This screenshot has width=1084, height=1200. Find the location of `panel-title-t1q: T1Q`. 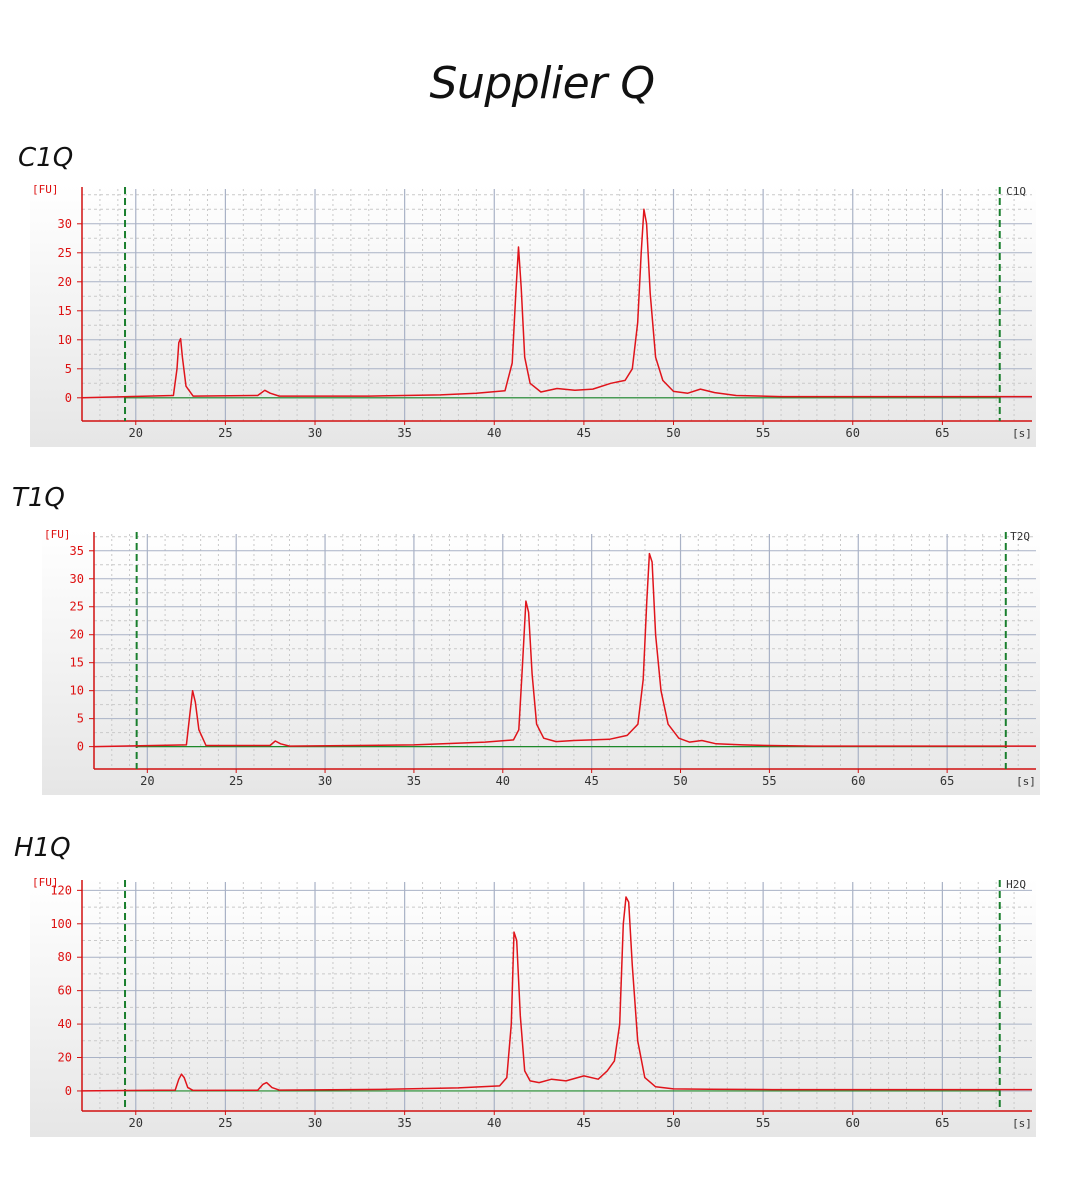

panel-title-t1q: T1Q is located at coordinates (38, 498).